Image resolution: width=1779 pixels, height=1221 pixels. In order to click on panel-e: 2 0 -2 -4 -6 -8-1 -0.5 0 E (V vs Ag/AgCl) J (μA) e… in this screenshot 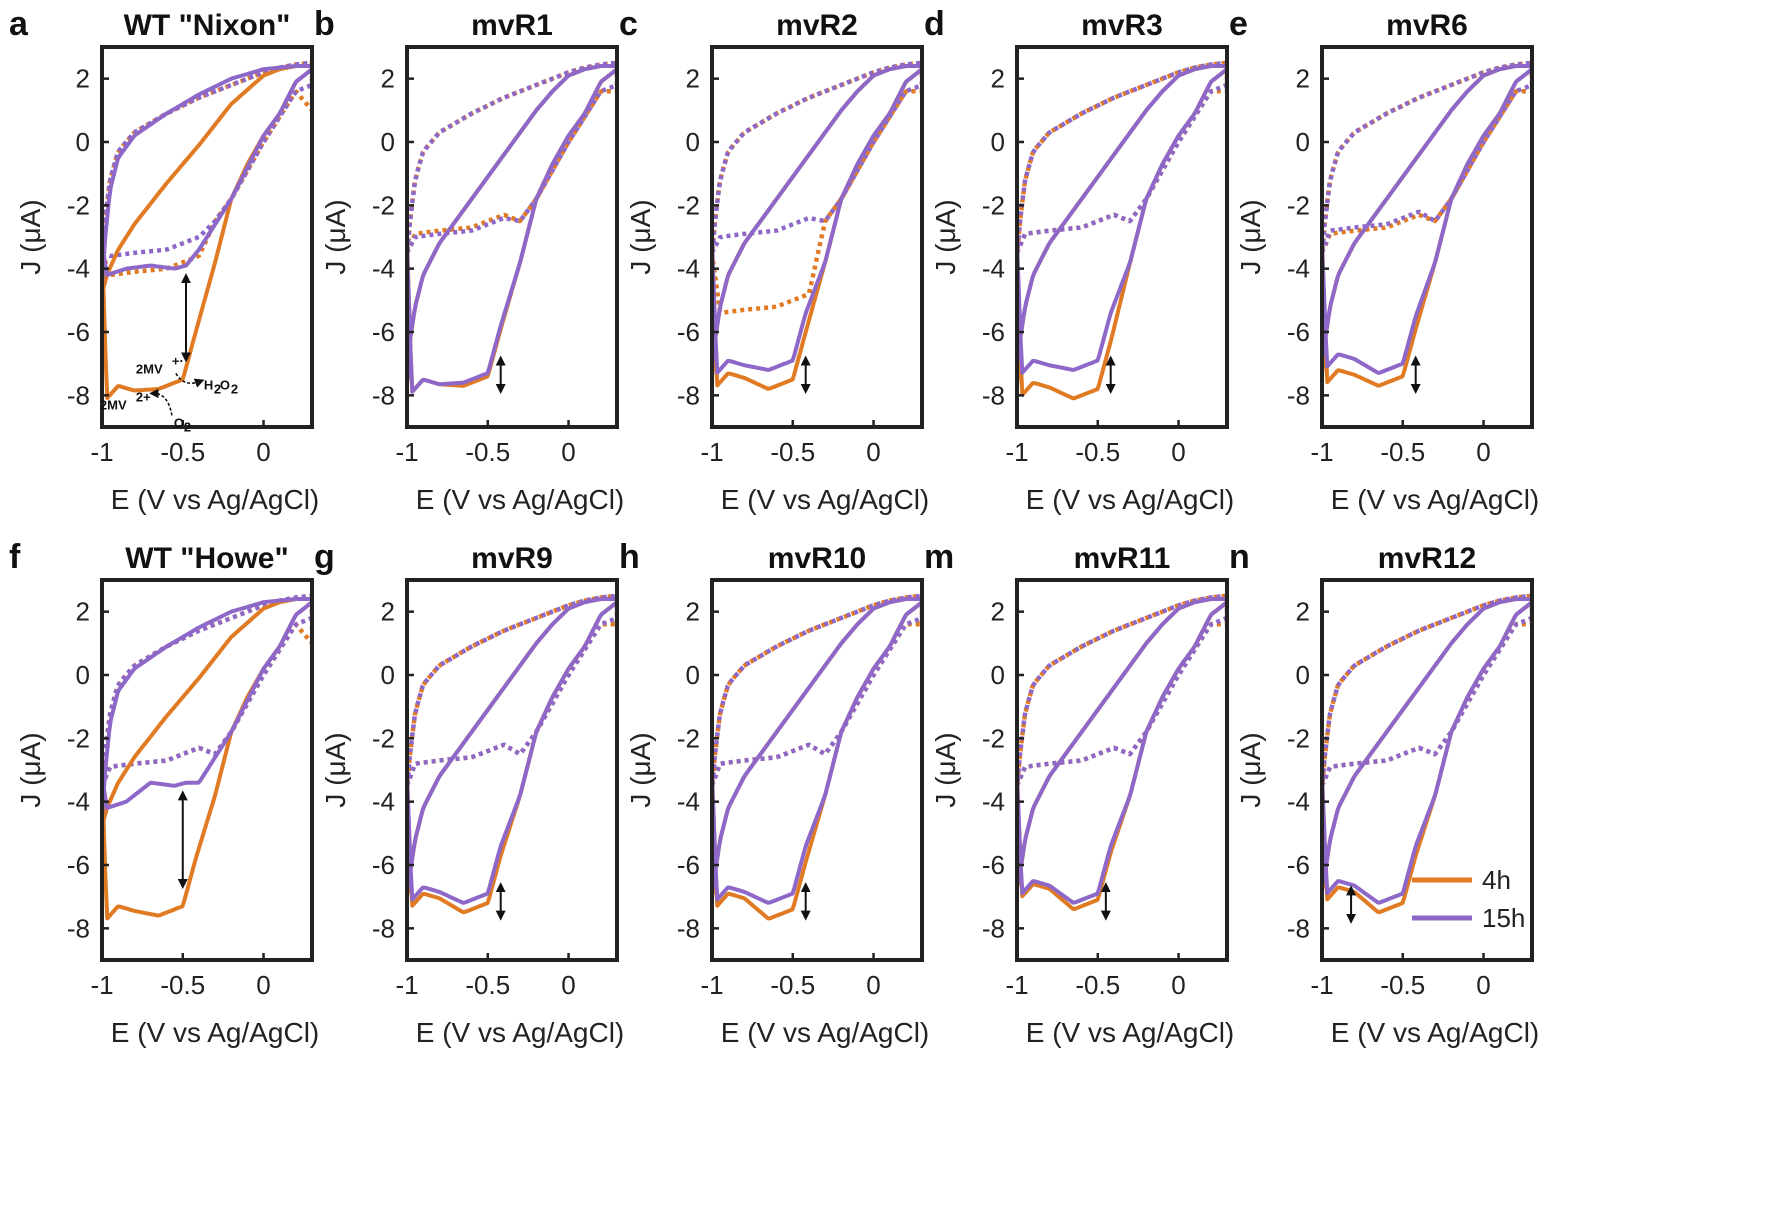, I will do `click(1384, 260)`.